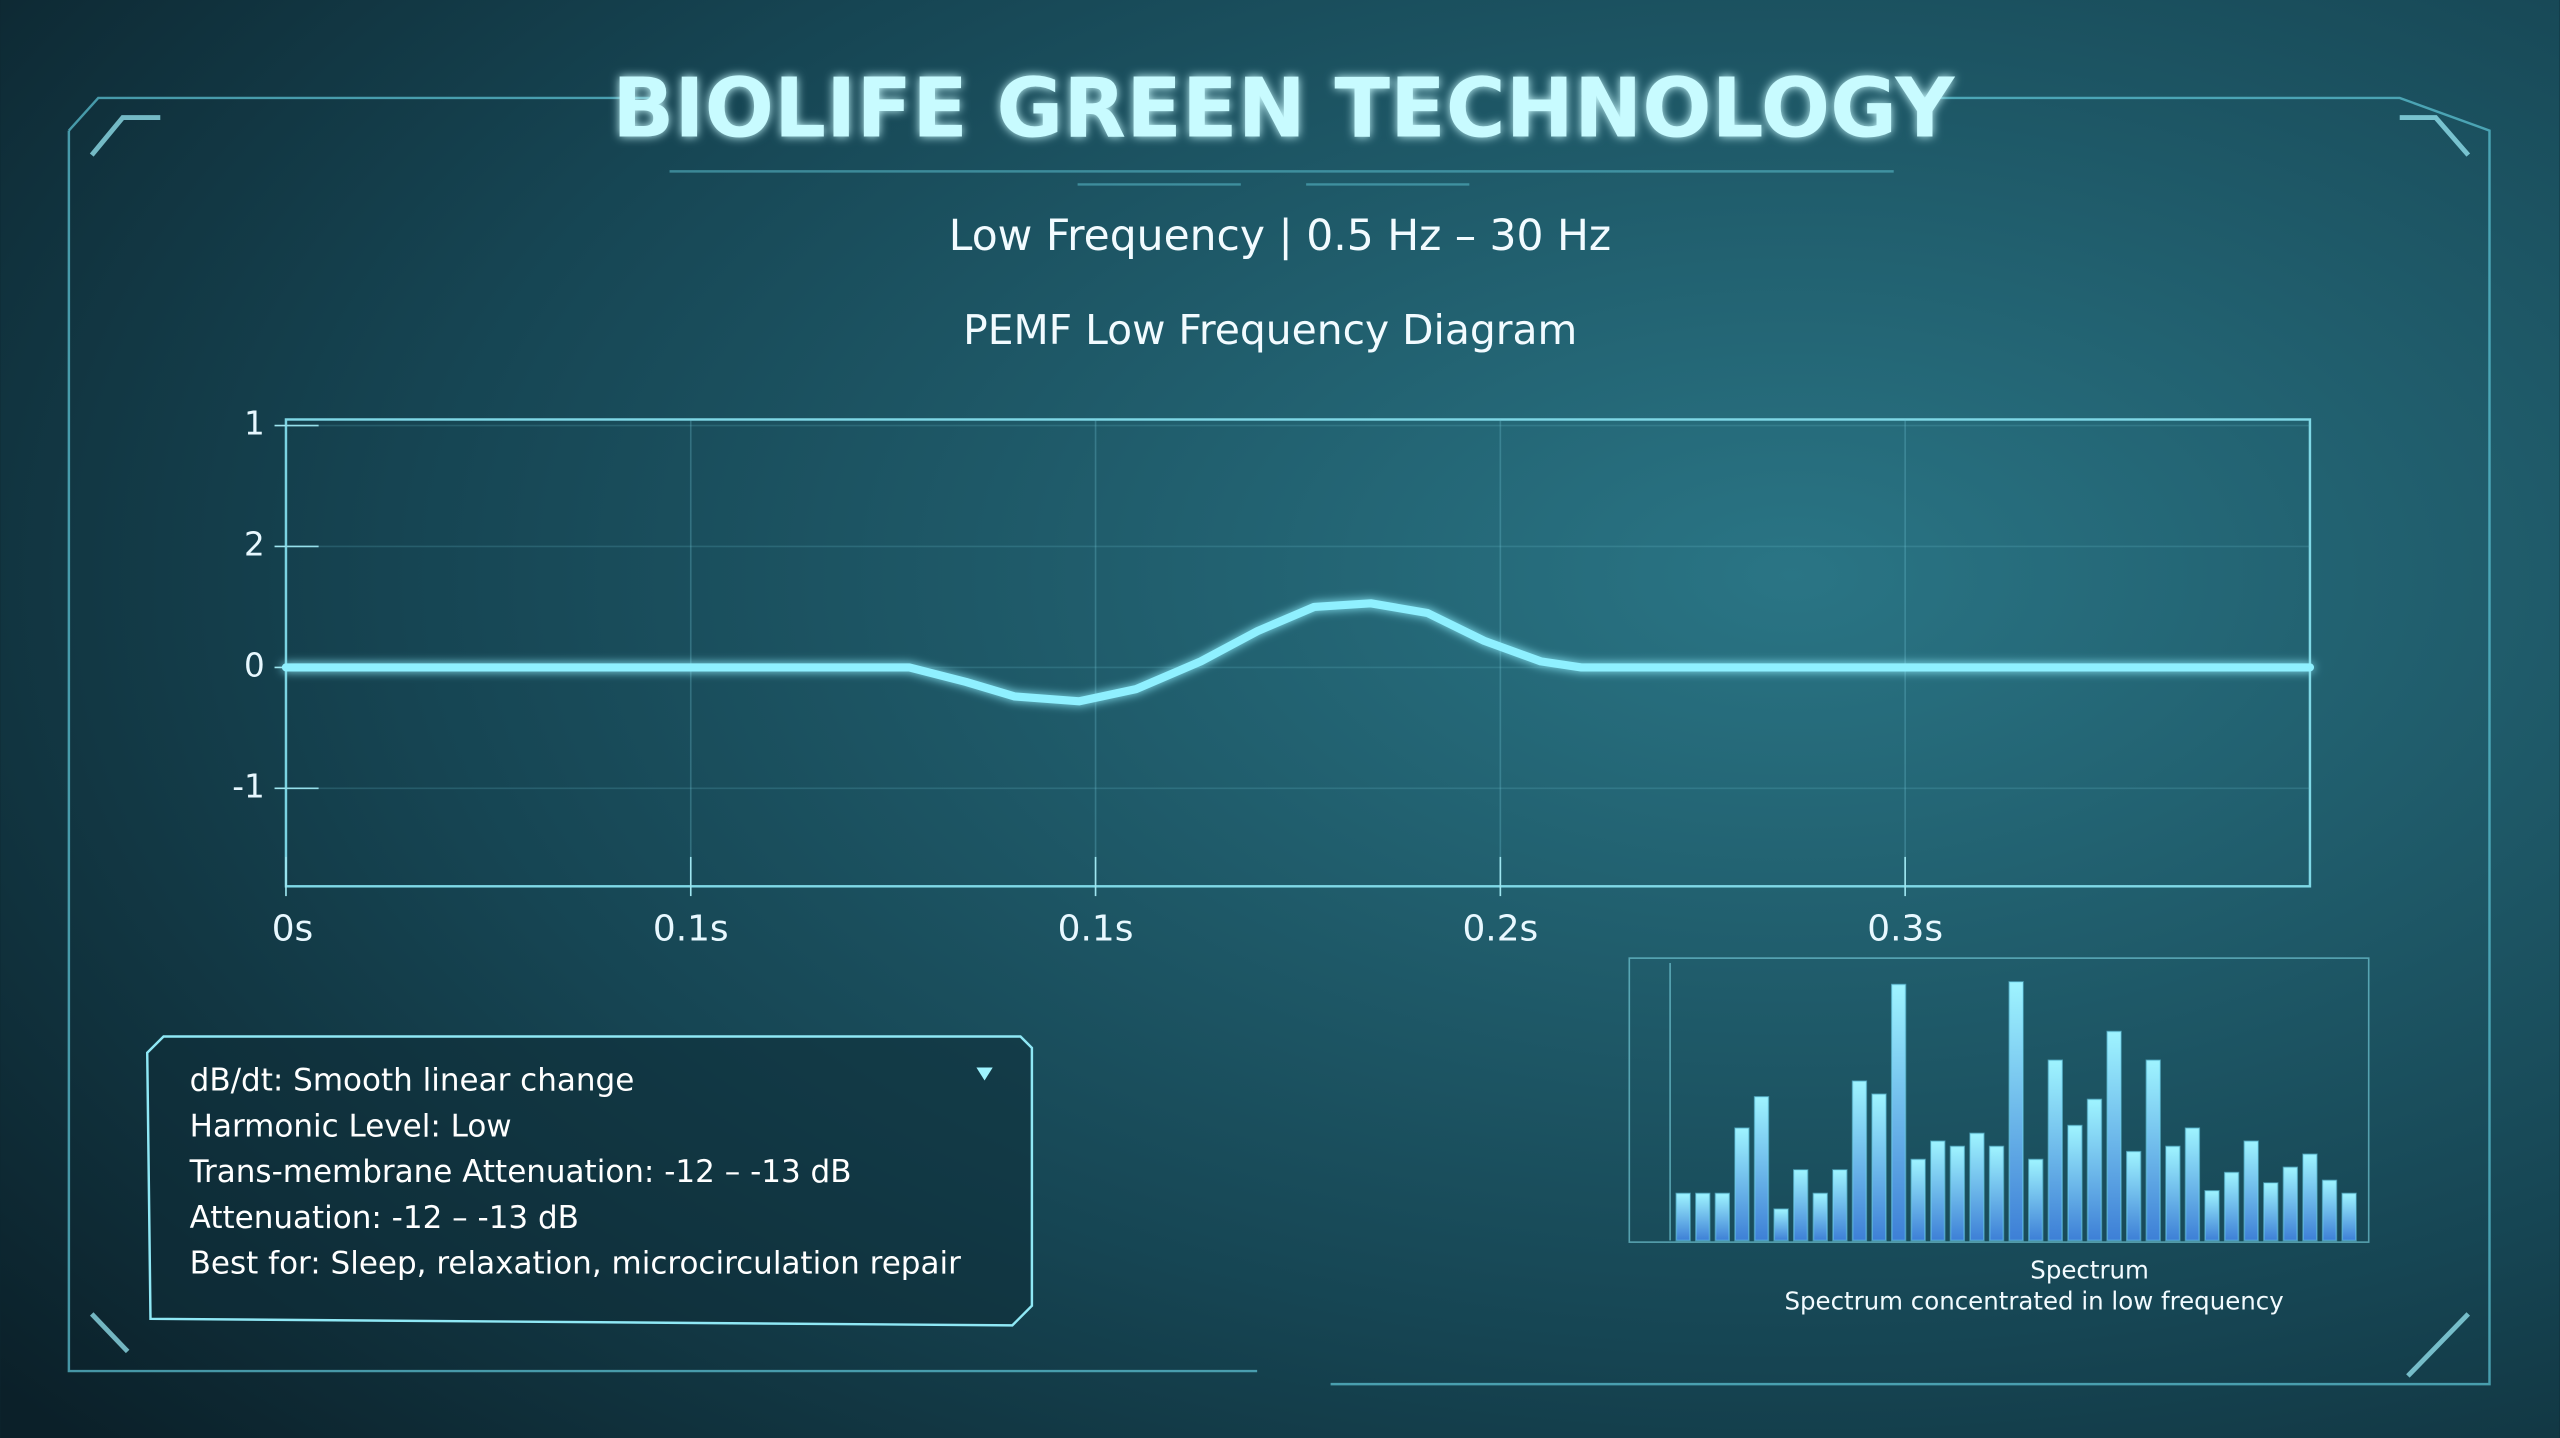 This screenshot has height=1438, width=2560. Describe the element at coordinates (254, 665) in the screenshot. I see `y-tick-label: 0` at that location.